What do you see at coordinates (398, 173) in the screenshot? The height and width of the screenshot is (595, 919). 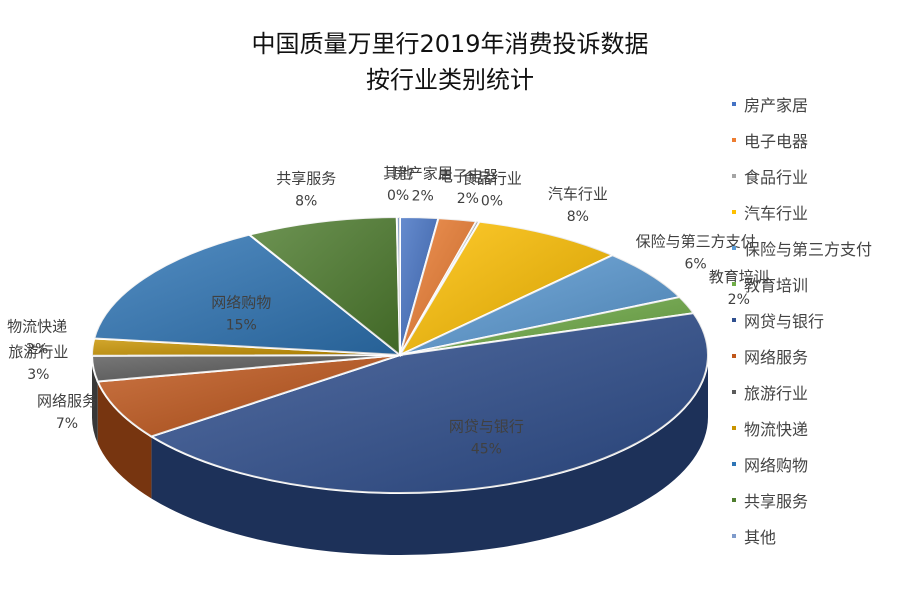 I see `slice-label-12: 其他` at bounding box center [398, 173].